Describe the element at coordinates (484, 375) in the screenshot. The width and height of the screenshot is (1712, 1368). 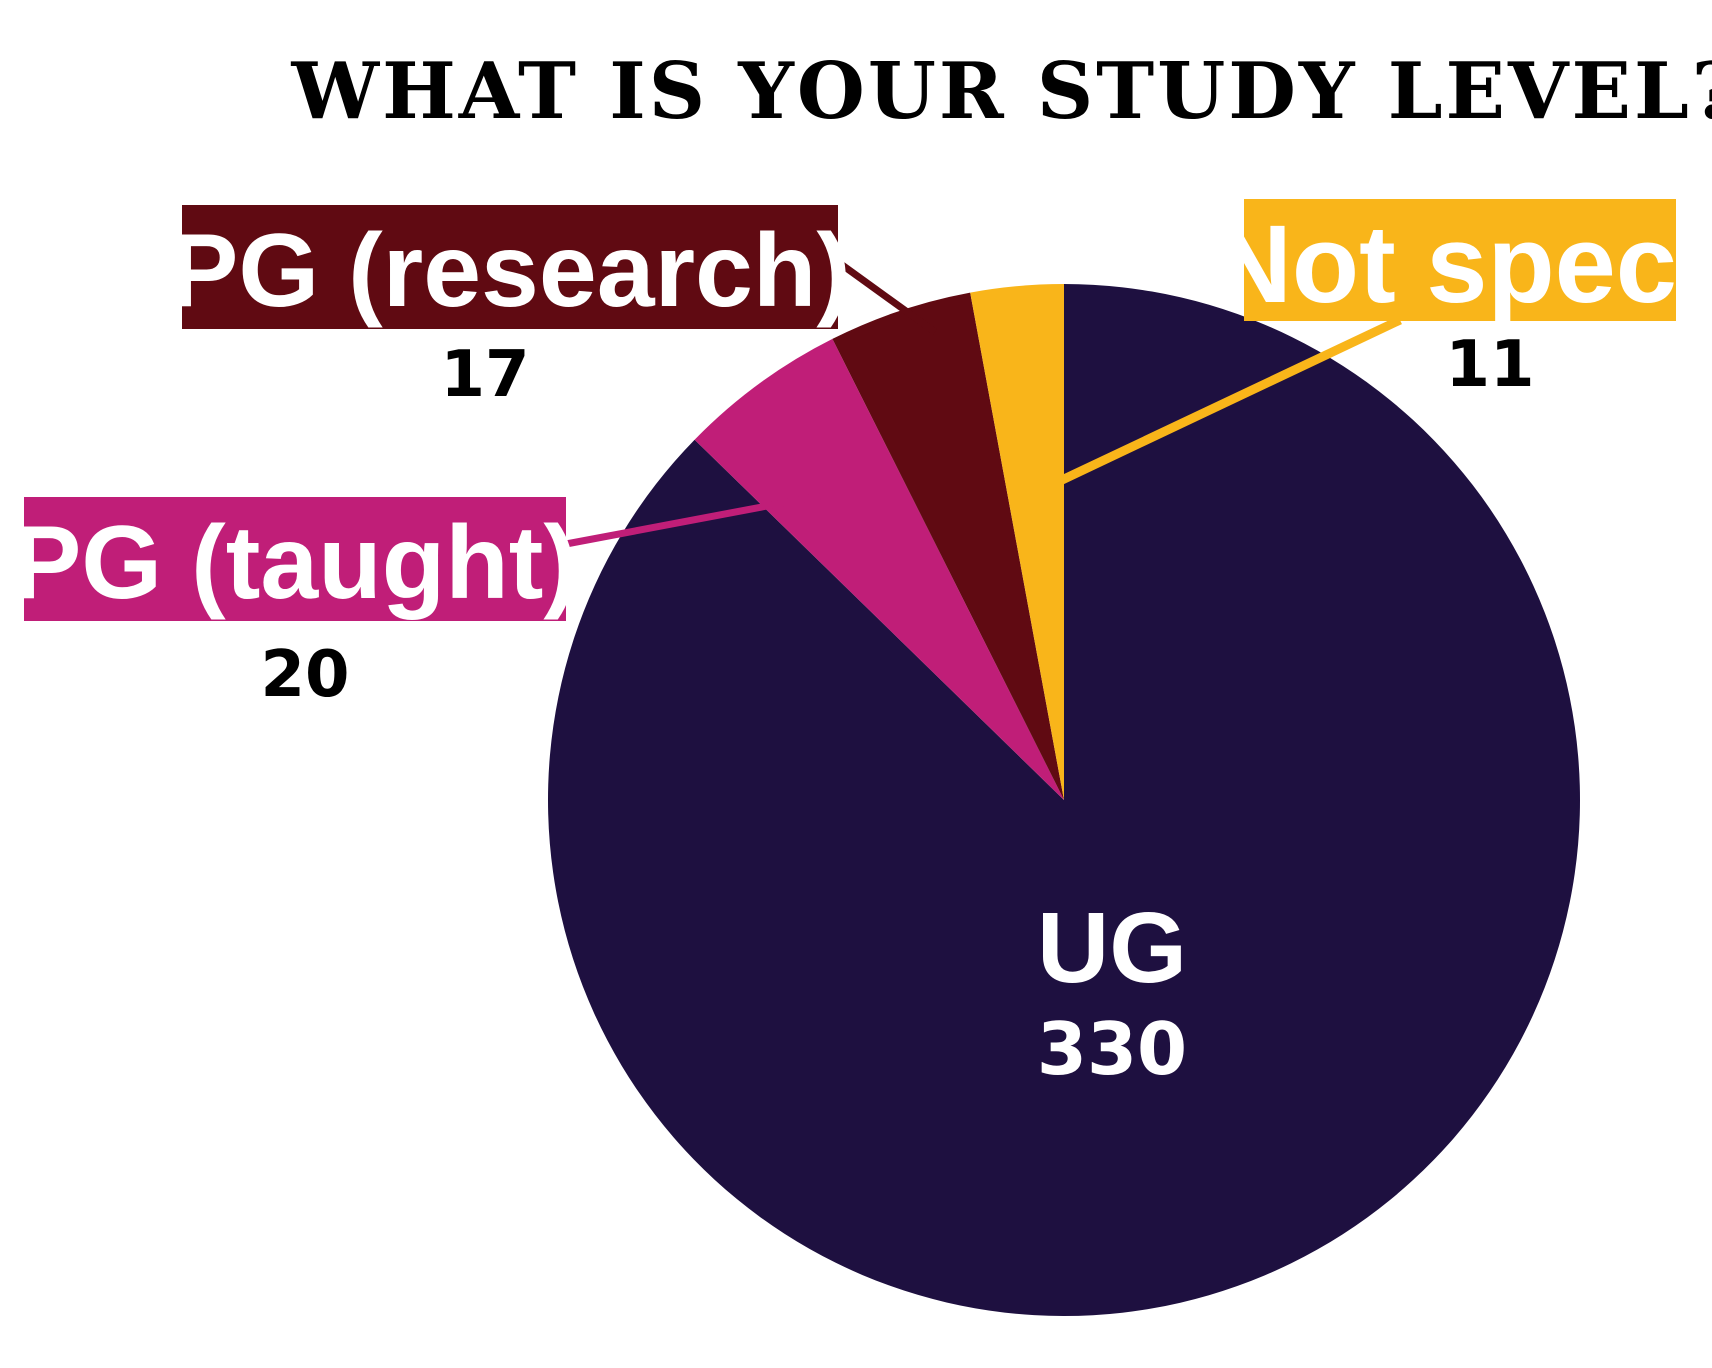
I see `slice-value-pg-research: 17` at that location.